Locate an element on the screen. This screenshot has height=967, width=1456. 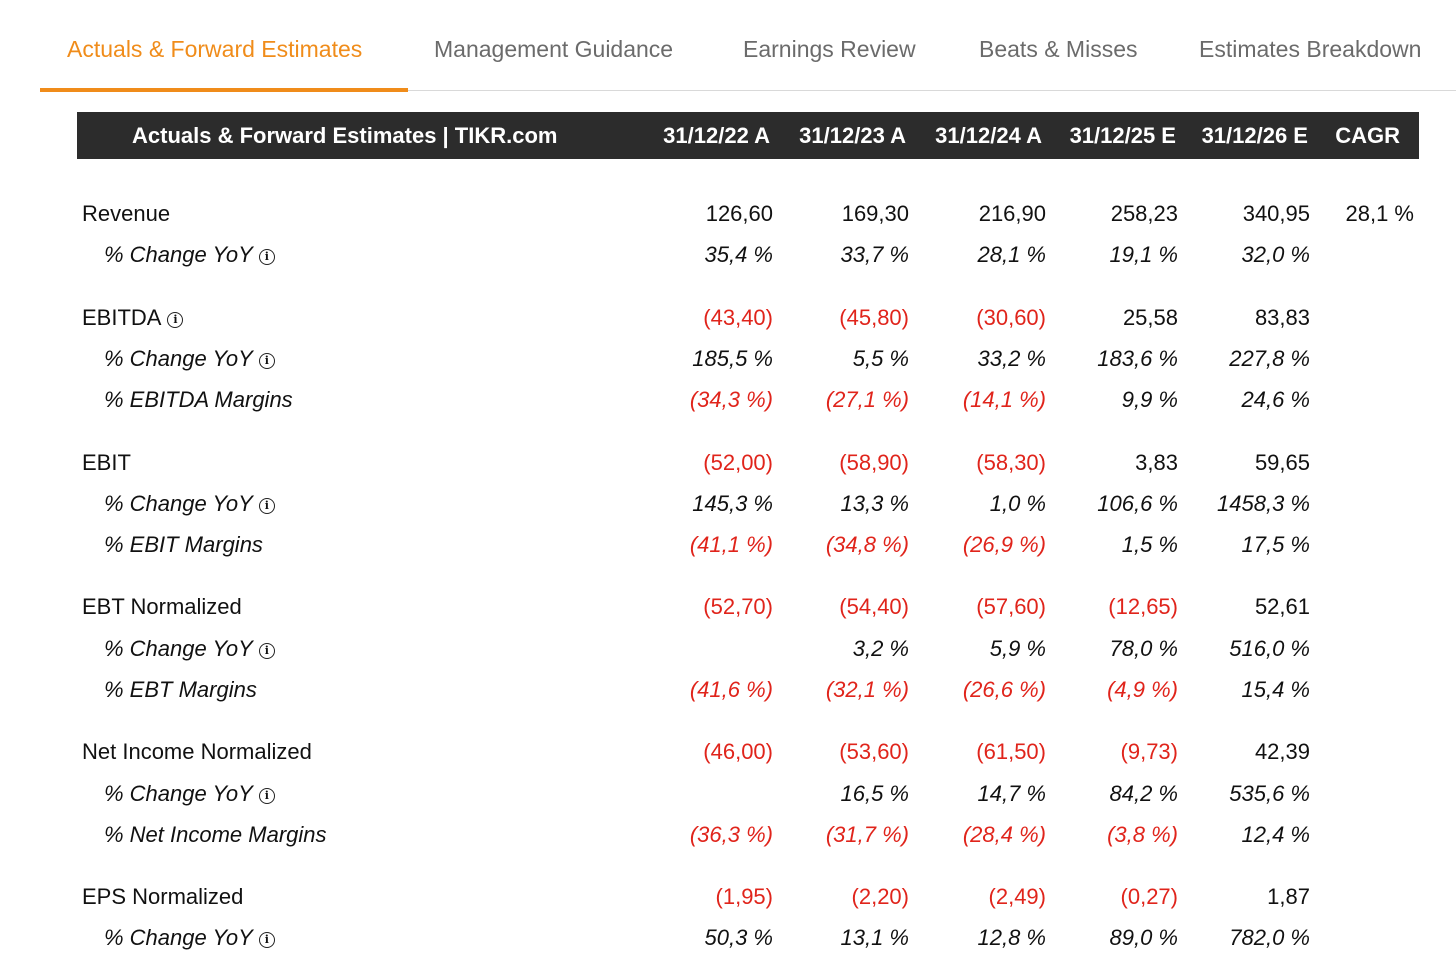
row-label: Net Income Normalized is located at coordinates (197, 752).